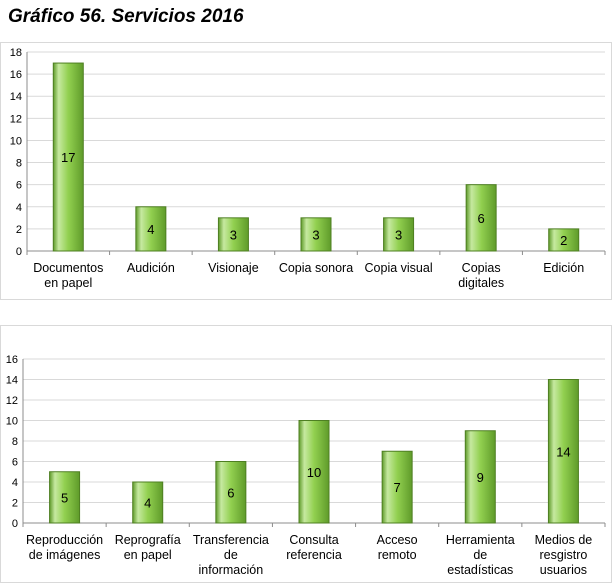 This screenshot has width=613, height=585. Describe the element at coordinates (397, 540) in the screenshot. I see `category-label: Acceso` at that location.